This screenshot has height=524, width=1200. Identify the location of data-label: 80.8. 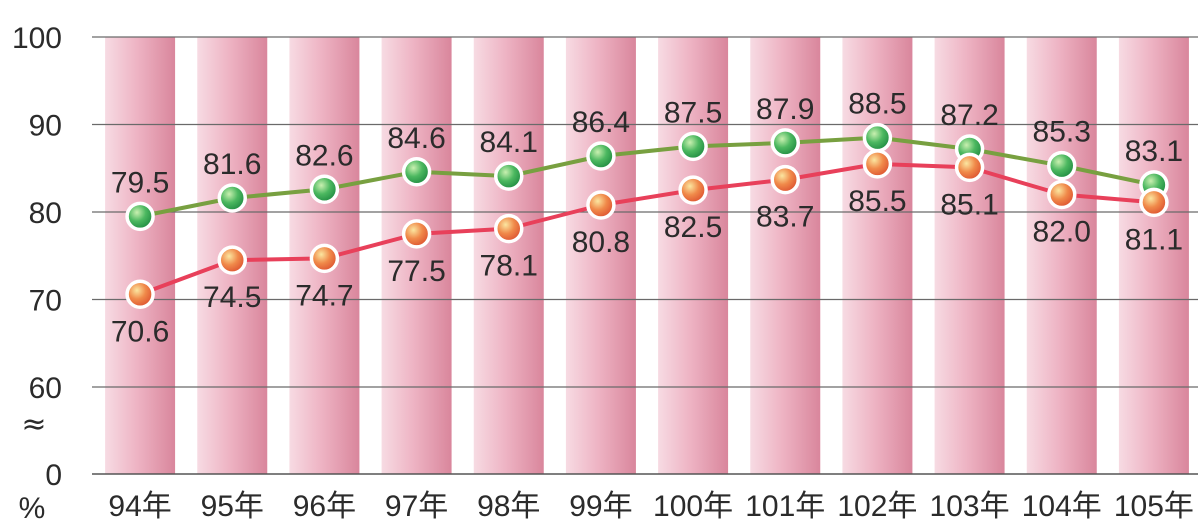
(601, 242).